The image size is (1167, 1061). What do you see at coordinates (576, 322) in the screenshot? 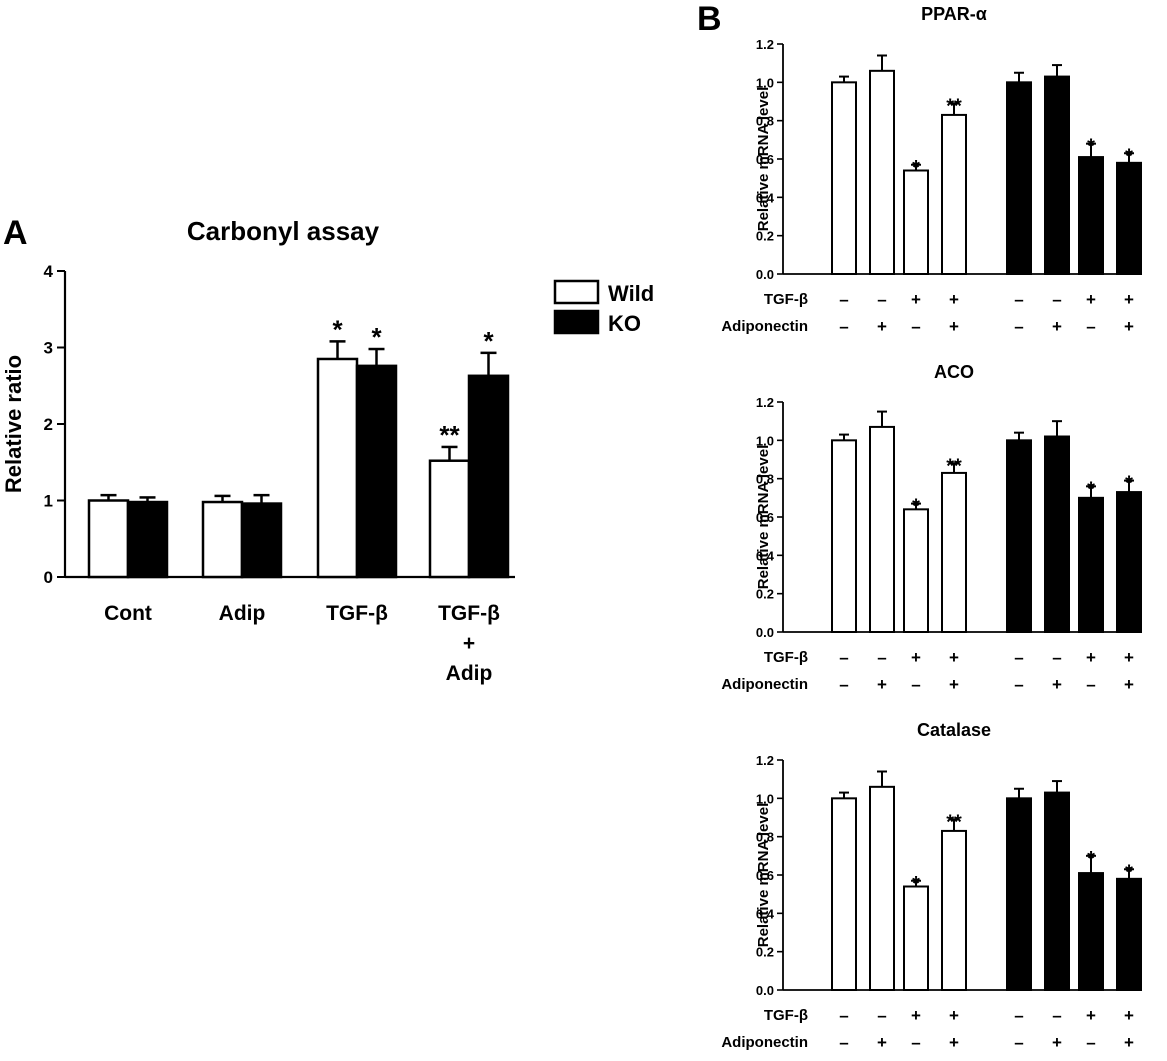
I see `legend-swatch-ko` at bounding box center [576, 322].